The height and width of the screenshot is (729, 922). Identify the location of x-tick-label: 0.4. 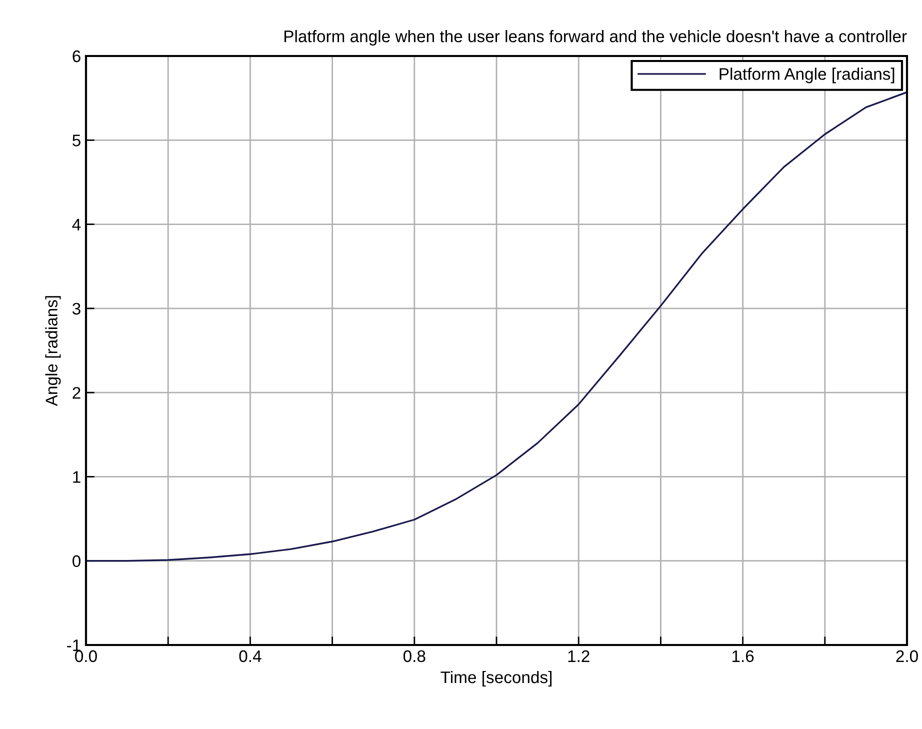
(250, 656).